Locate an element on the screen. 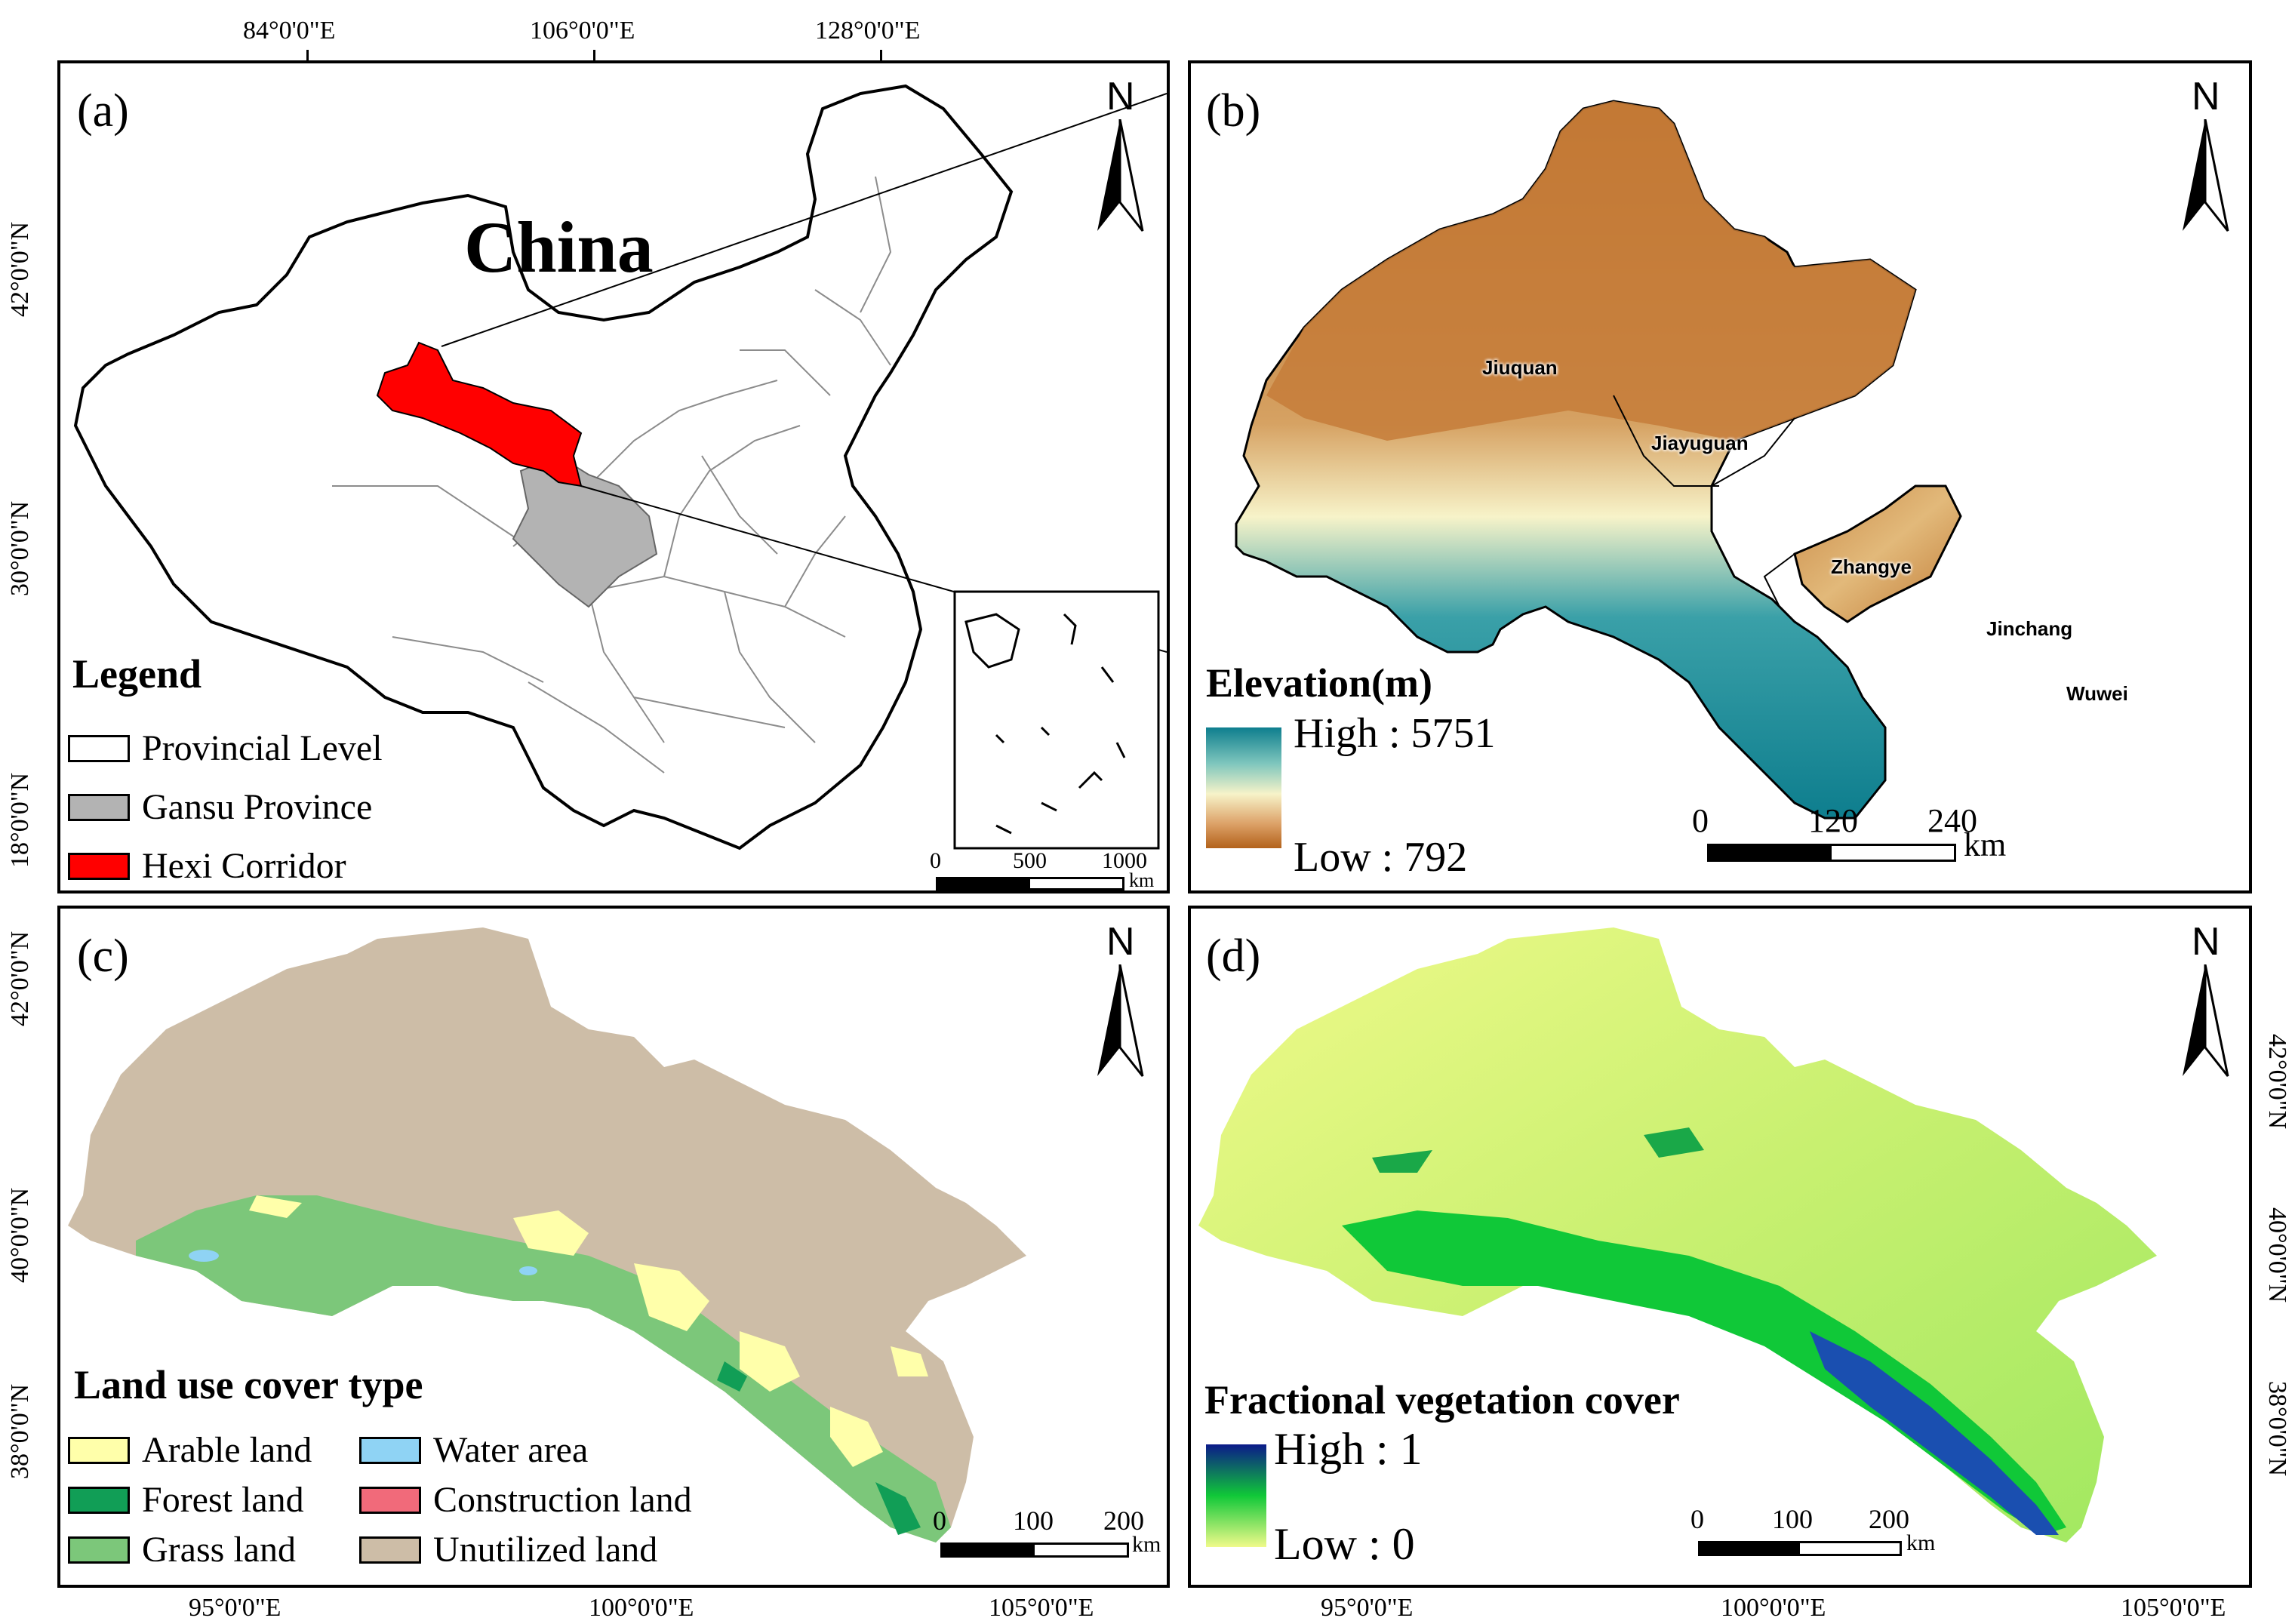  top-tick-106e: 106°0'0"E is located at coordinates (582, 31).